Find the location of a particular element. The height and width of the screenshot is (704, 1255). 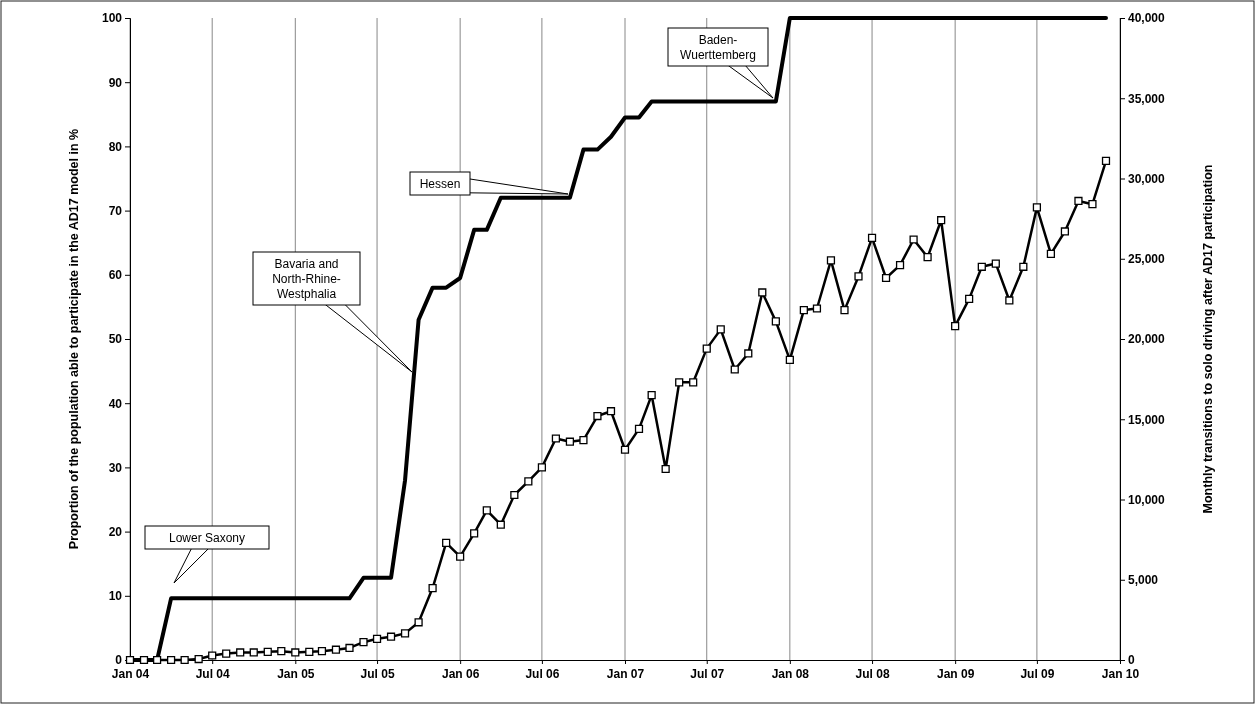

y-tick-label: 70 is located at coordinates (115, 210).